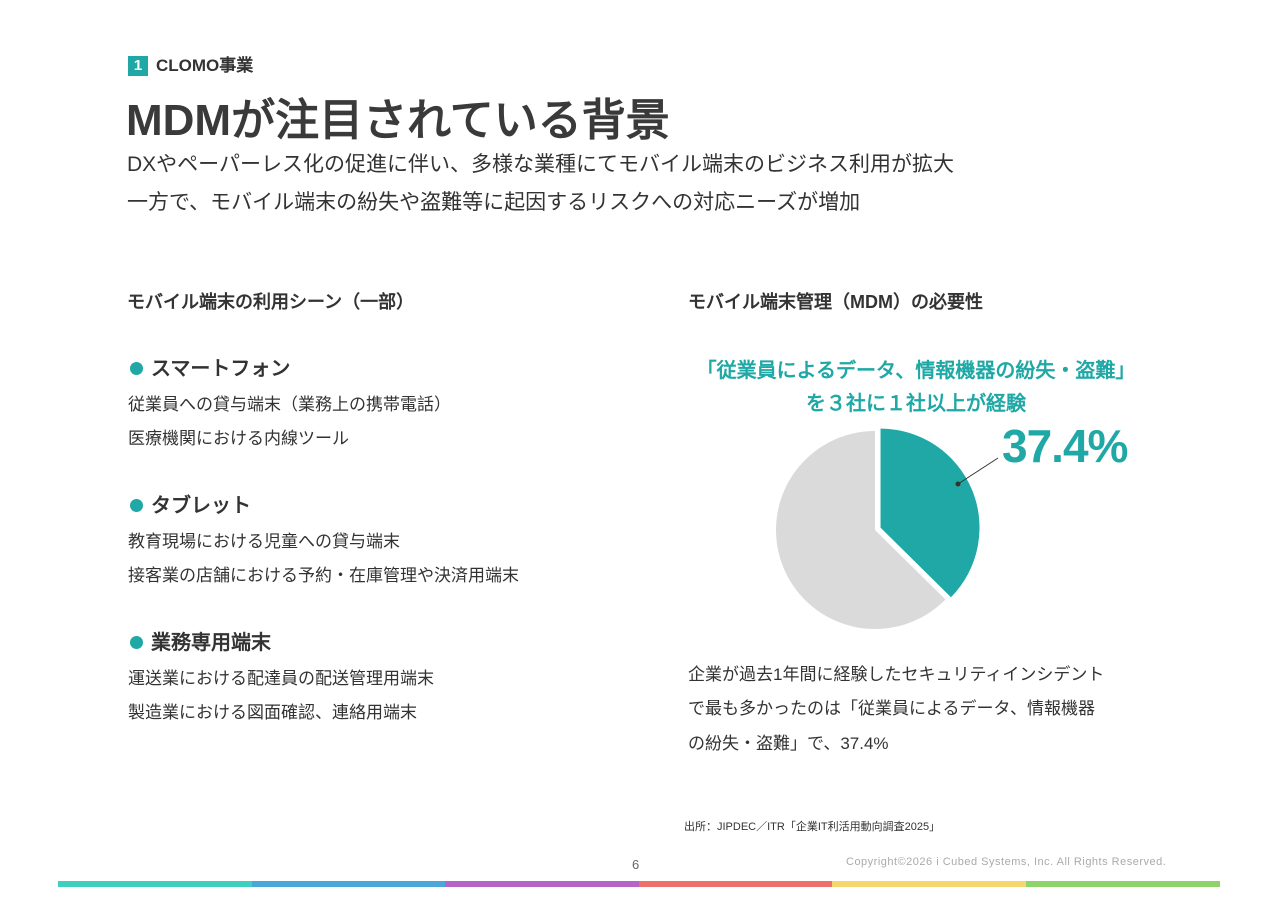 The width and height of the screenshot is (1280, 905). What do you see at coordinates (281, 678) in the screenshot?
I see `item-line: 運送業における配達員の配送管理用端末` at bounding box center [281, 678].